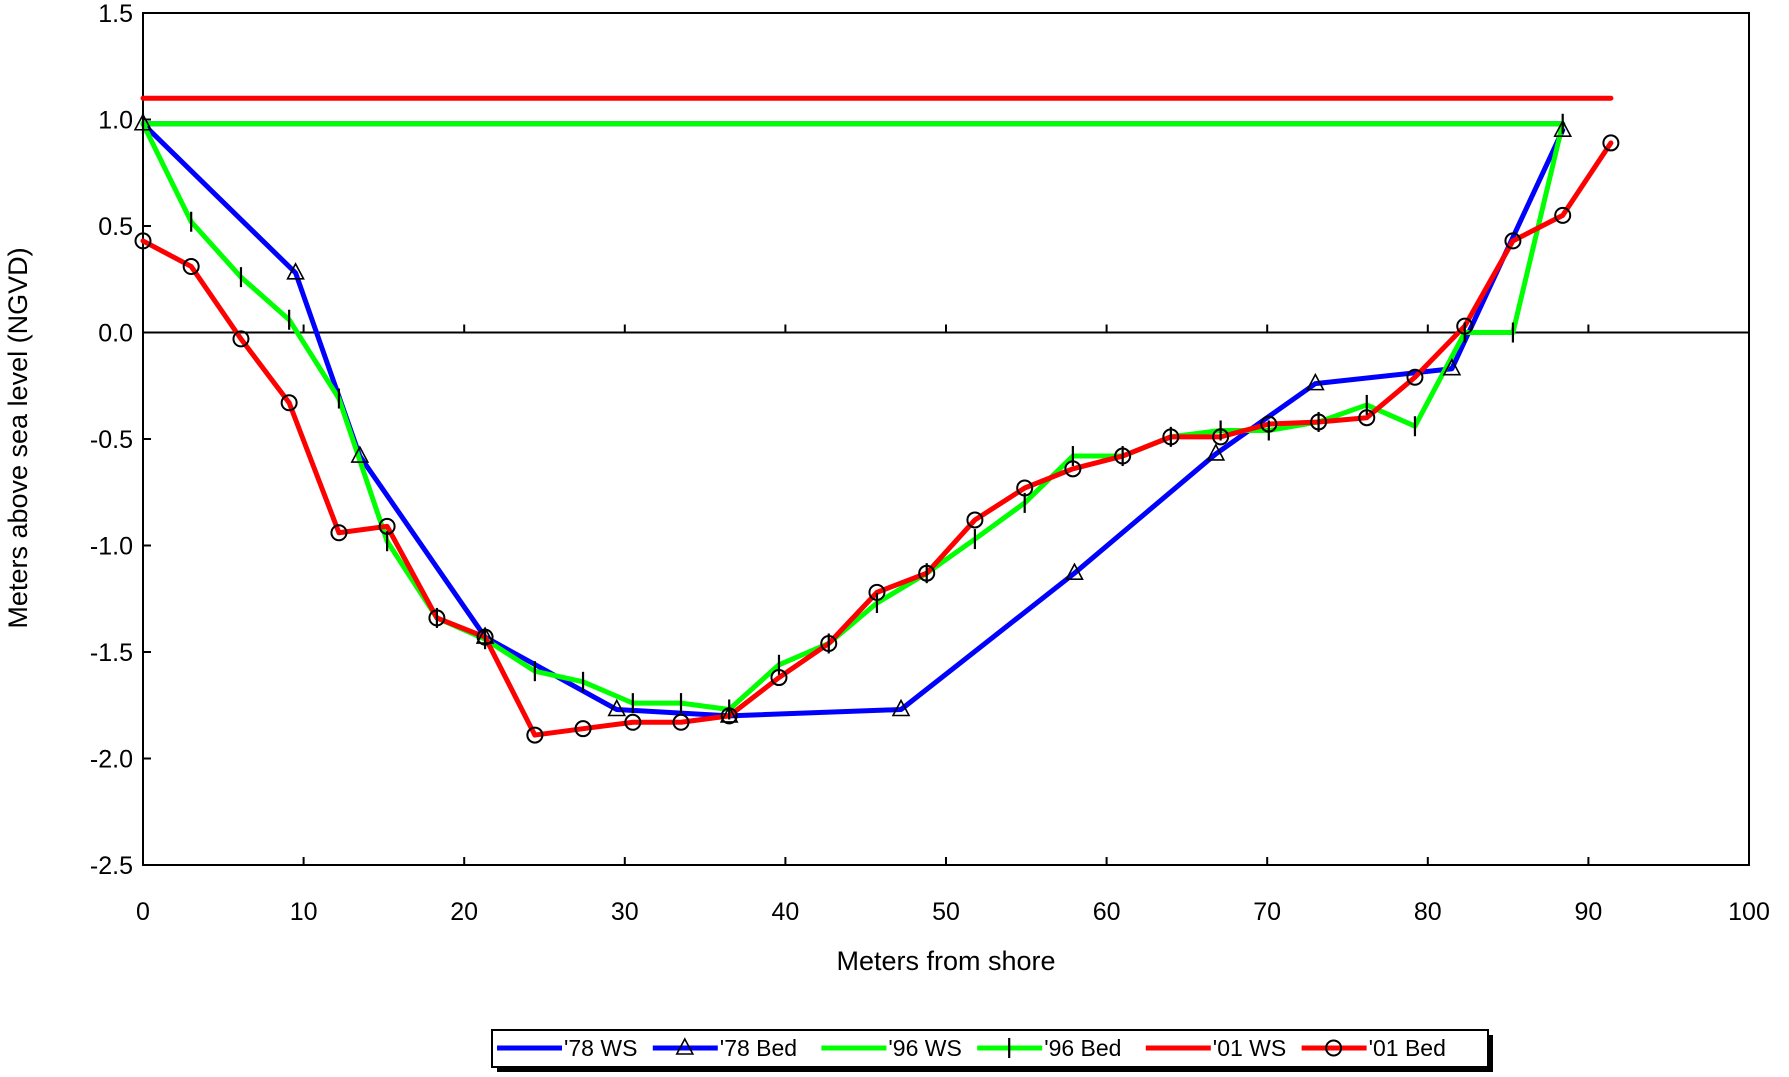  Describe the element at coordinates (1428, 912) in the screenshot. I see `x-tick-label: 80` at that location.